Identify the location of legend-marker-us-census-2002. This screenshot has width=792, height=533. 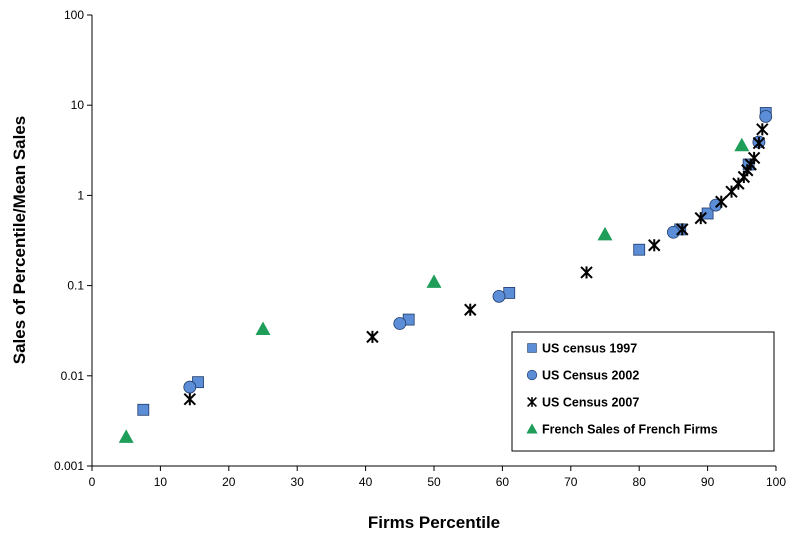
(532, 375).